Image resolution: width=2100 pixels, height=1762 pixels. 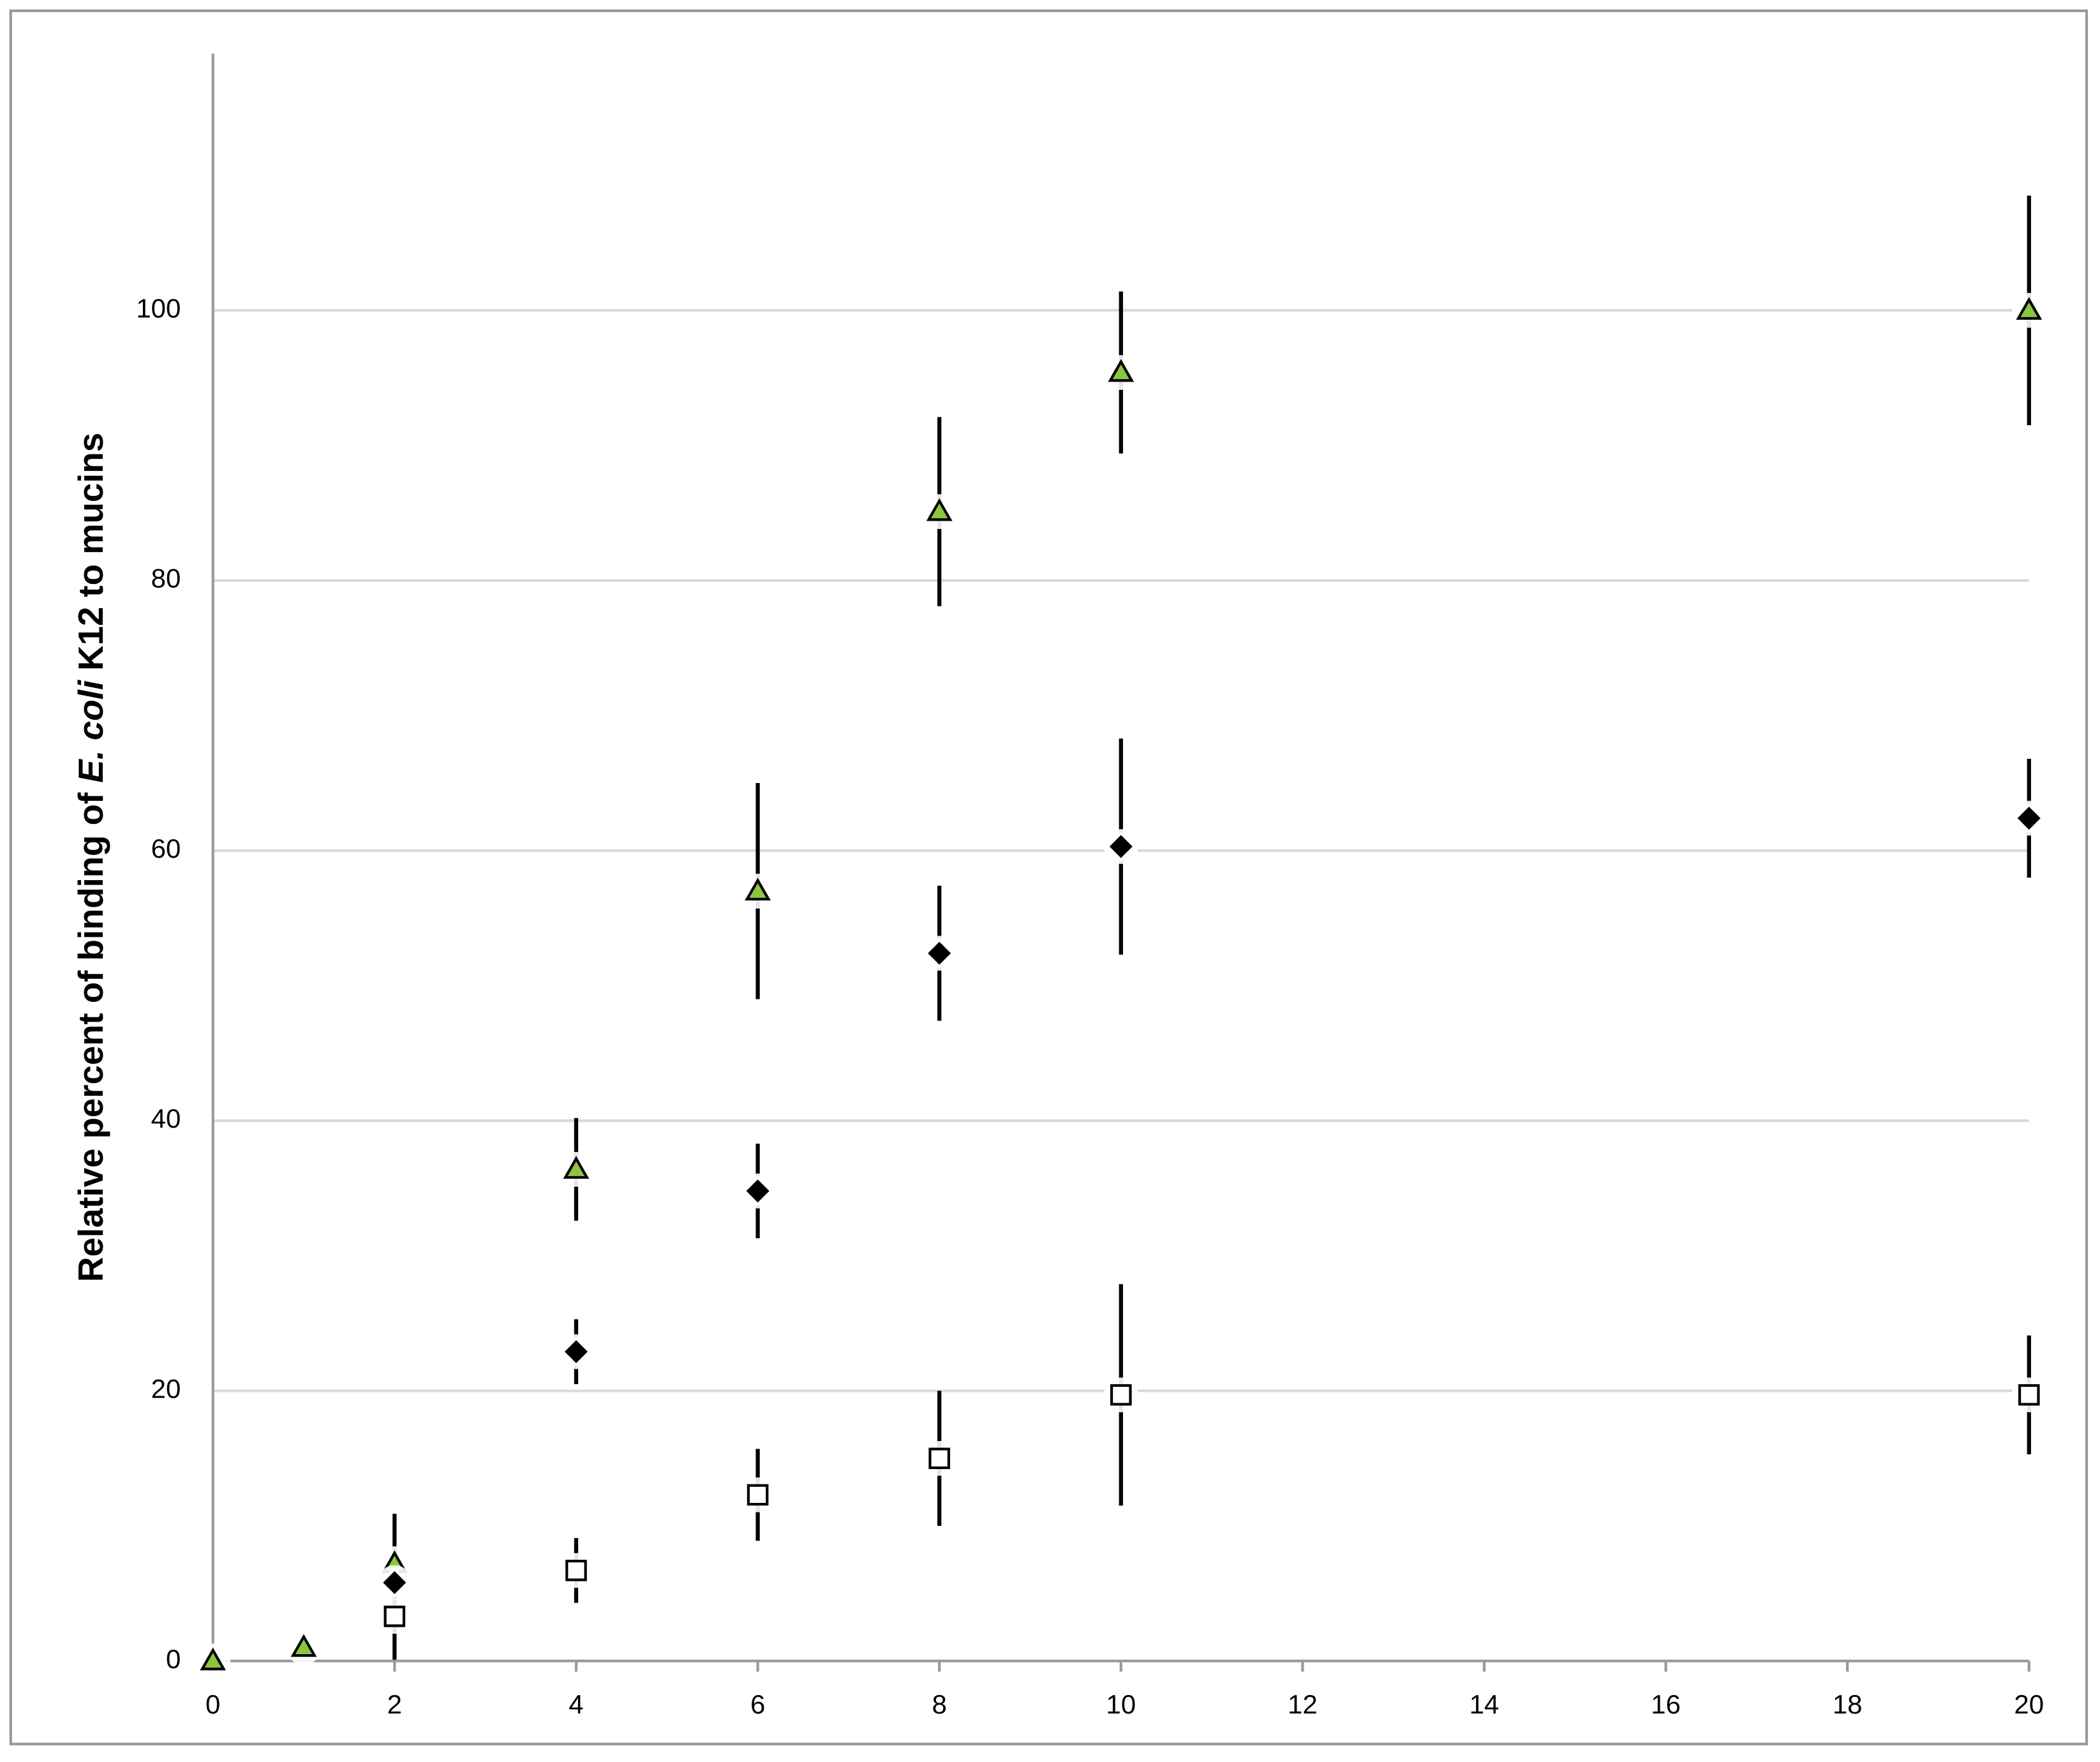 I want to click on x-tick-label: 12, so click(x=1303, y=1704).